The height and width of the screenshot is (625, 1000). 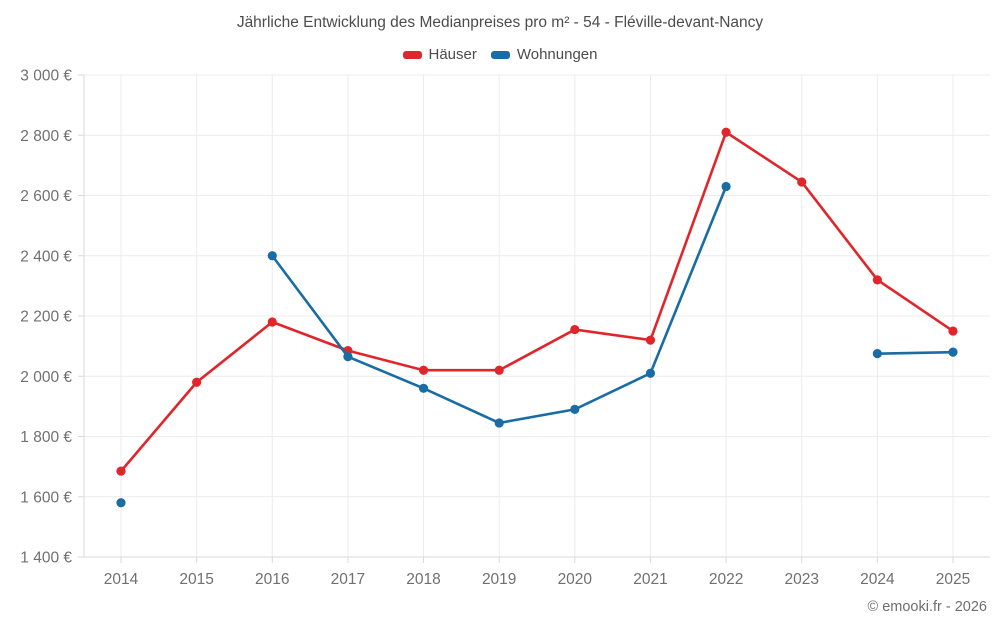 What do you see at coordinates (575, 409) in the screenshot?
I see `data-point-wohnungen-2020` at bounding box center [575, 409].